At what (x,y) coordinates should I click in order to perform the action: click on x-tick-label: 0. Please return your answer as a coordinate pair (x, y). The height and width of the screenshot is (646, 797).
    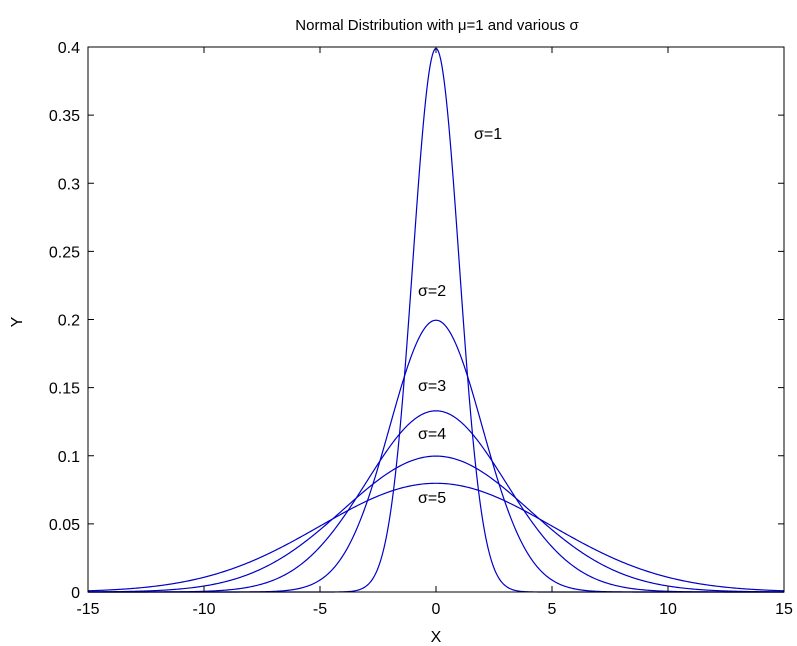
    Looking at the image, I should click on (436, 609).